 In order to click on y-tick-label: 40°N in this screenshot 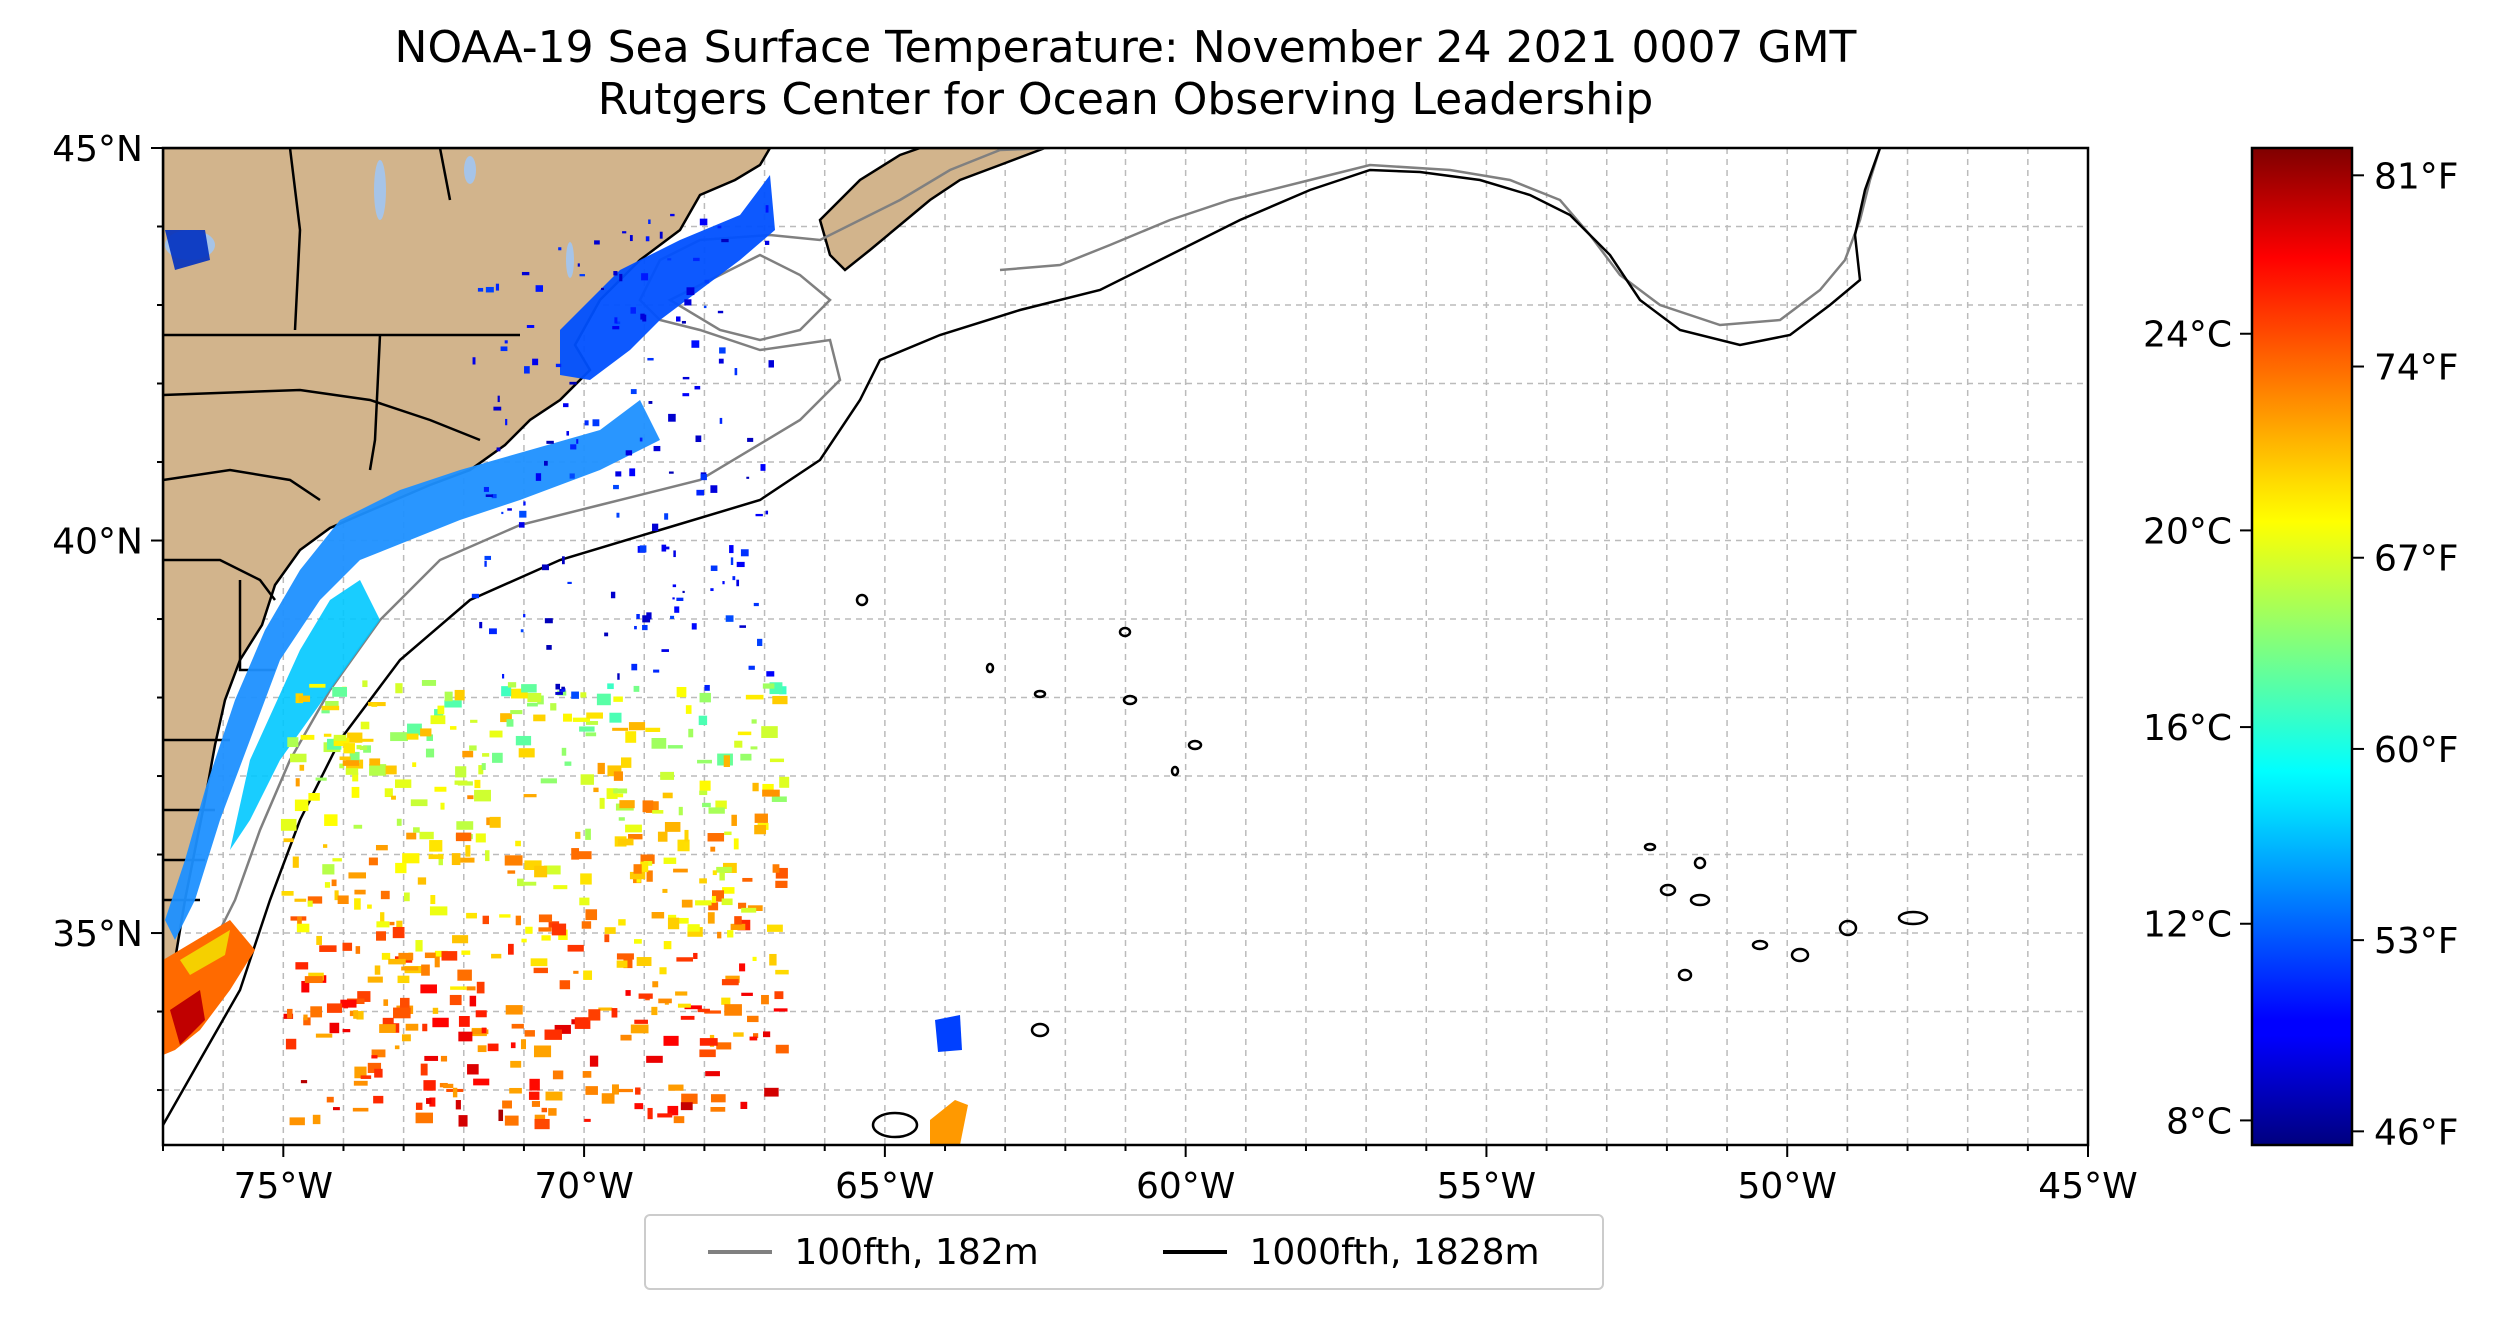, I will do `click(97, 542)`.